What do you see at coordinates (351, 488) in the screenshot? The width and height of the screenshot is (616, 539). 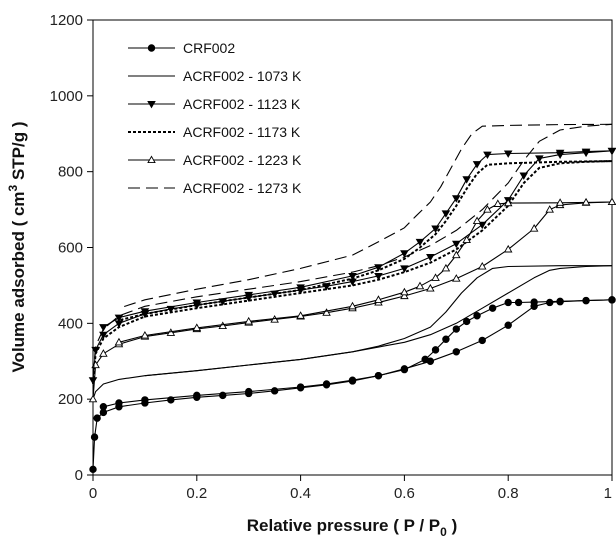 I see `x-axis: 0 0.2 0.4 0.6 0.8 1` at bounding box center [351, 488].